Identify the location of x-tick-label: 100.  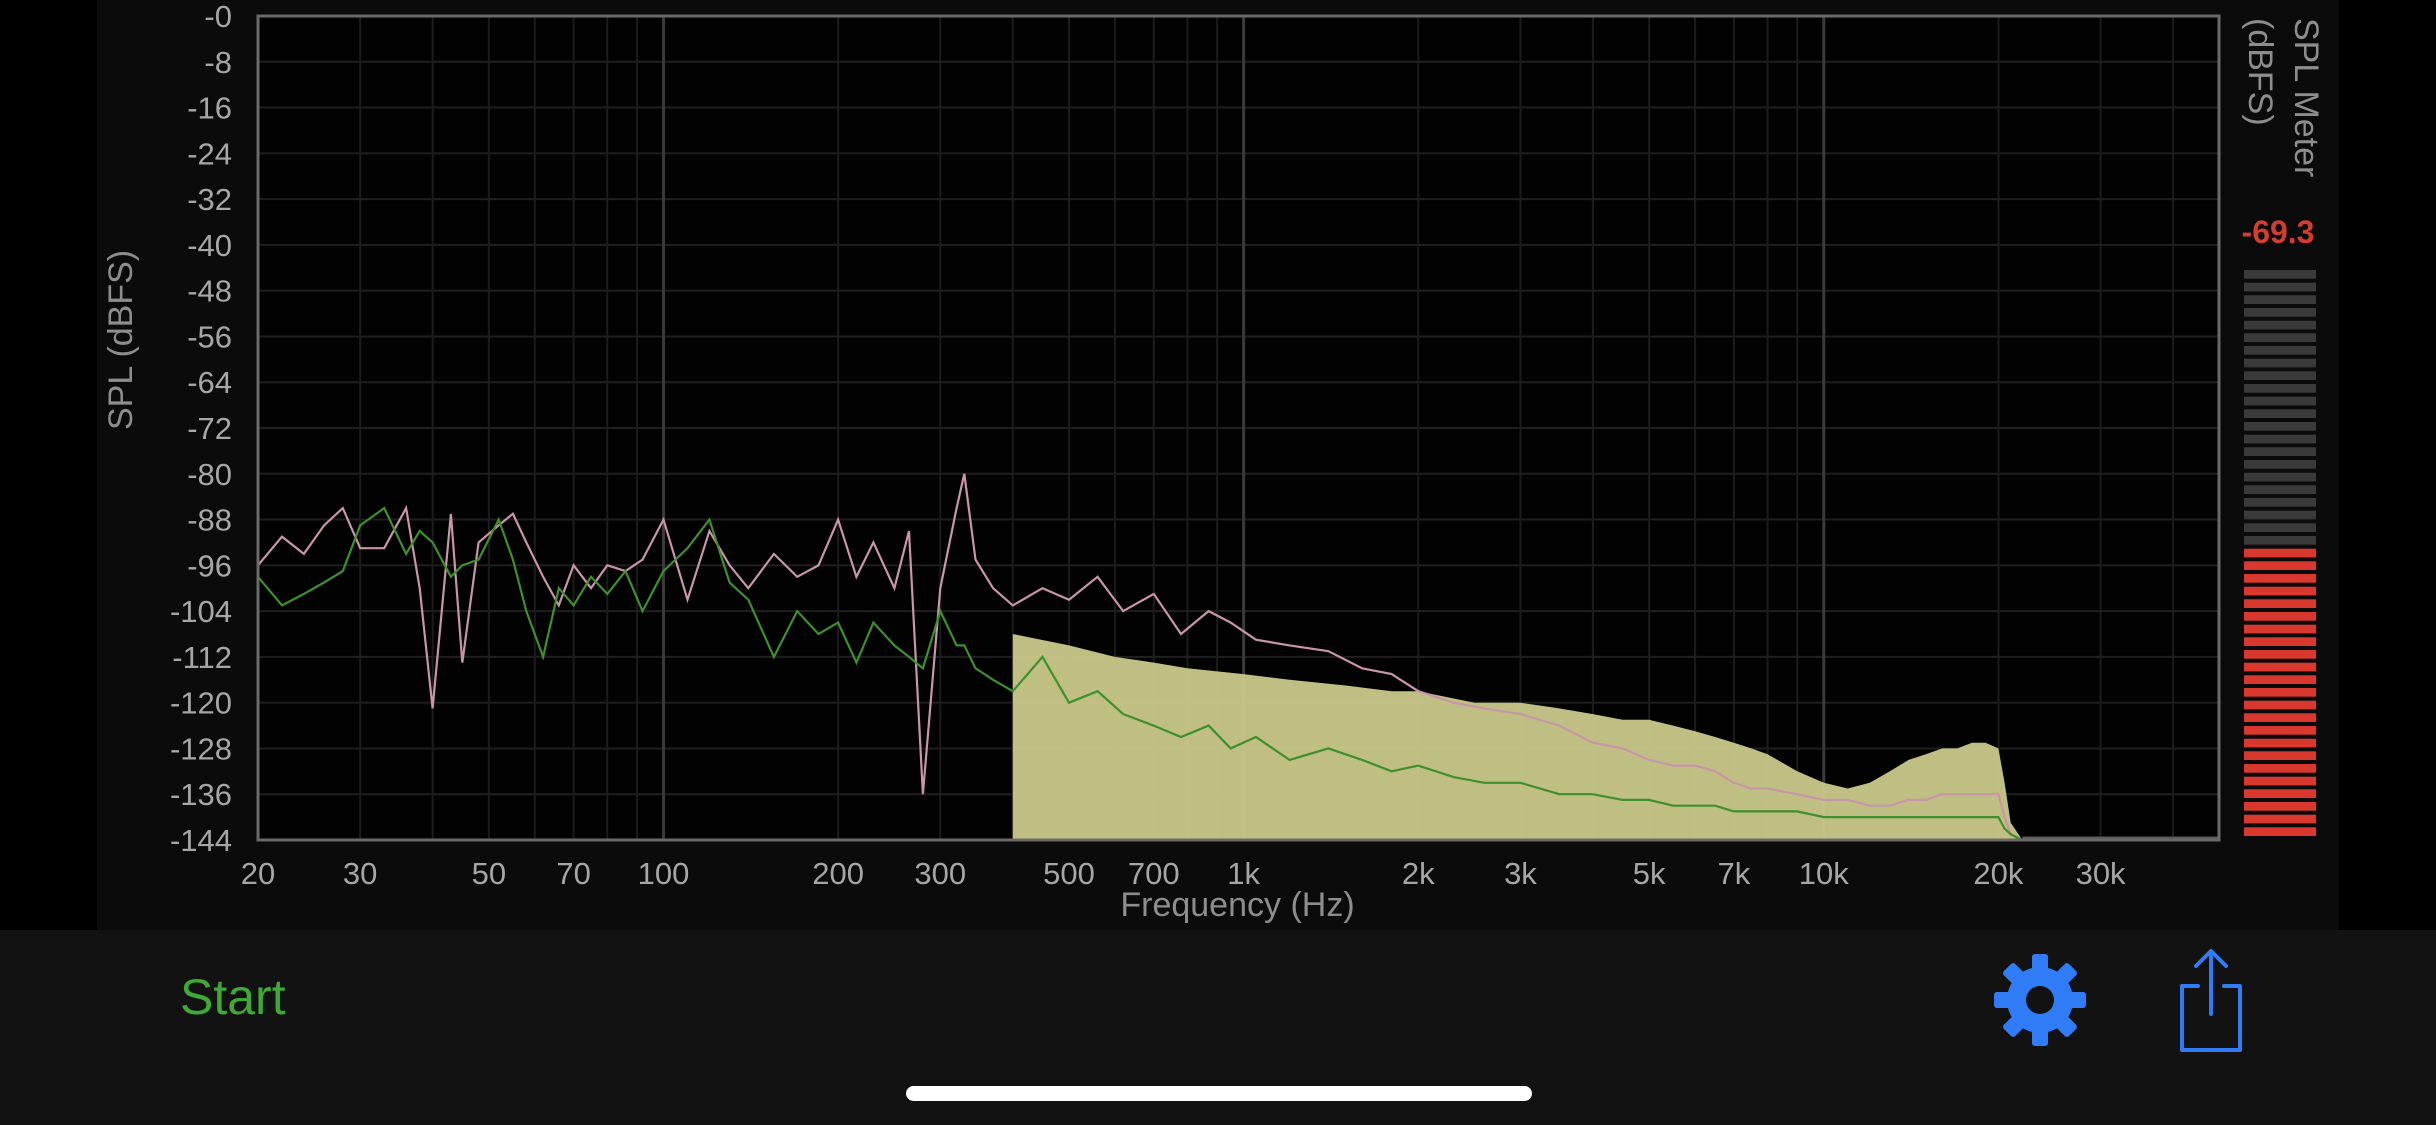
(664, 873).